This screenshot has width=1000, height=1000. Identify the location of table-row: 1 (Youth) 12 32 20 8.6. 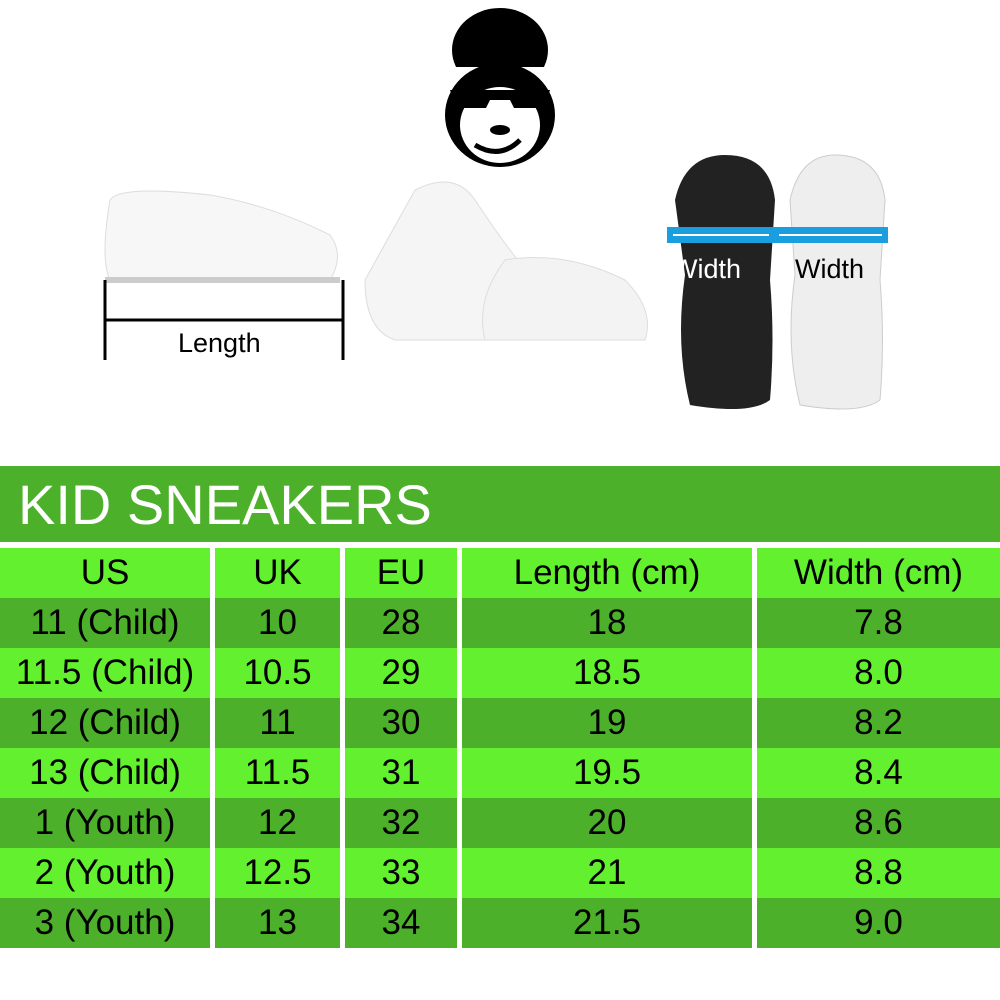
(500, 823).